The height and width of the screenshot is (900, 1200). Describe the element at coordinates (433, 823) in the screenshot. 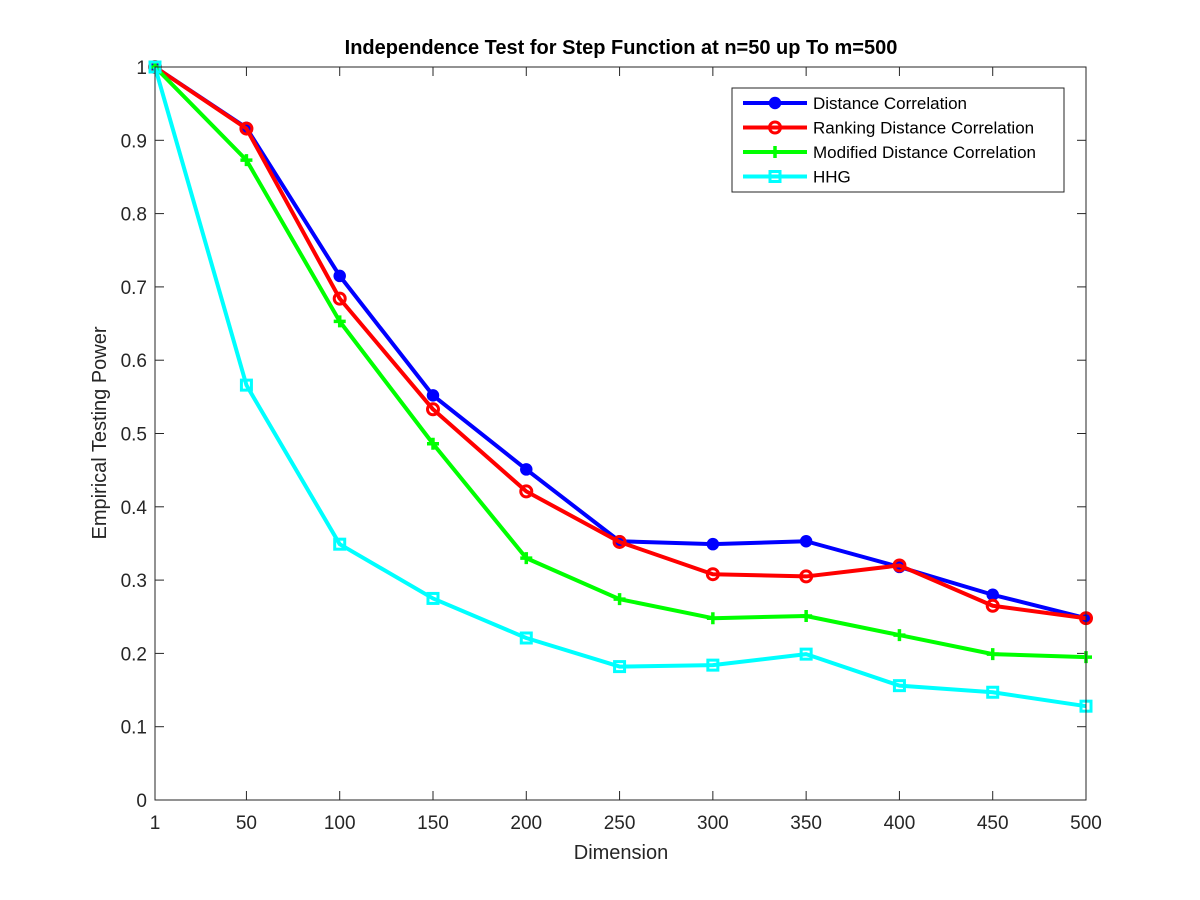

I see `x-tick-label: 150` at that location.